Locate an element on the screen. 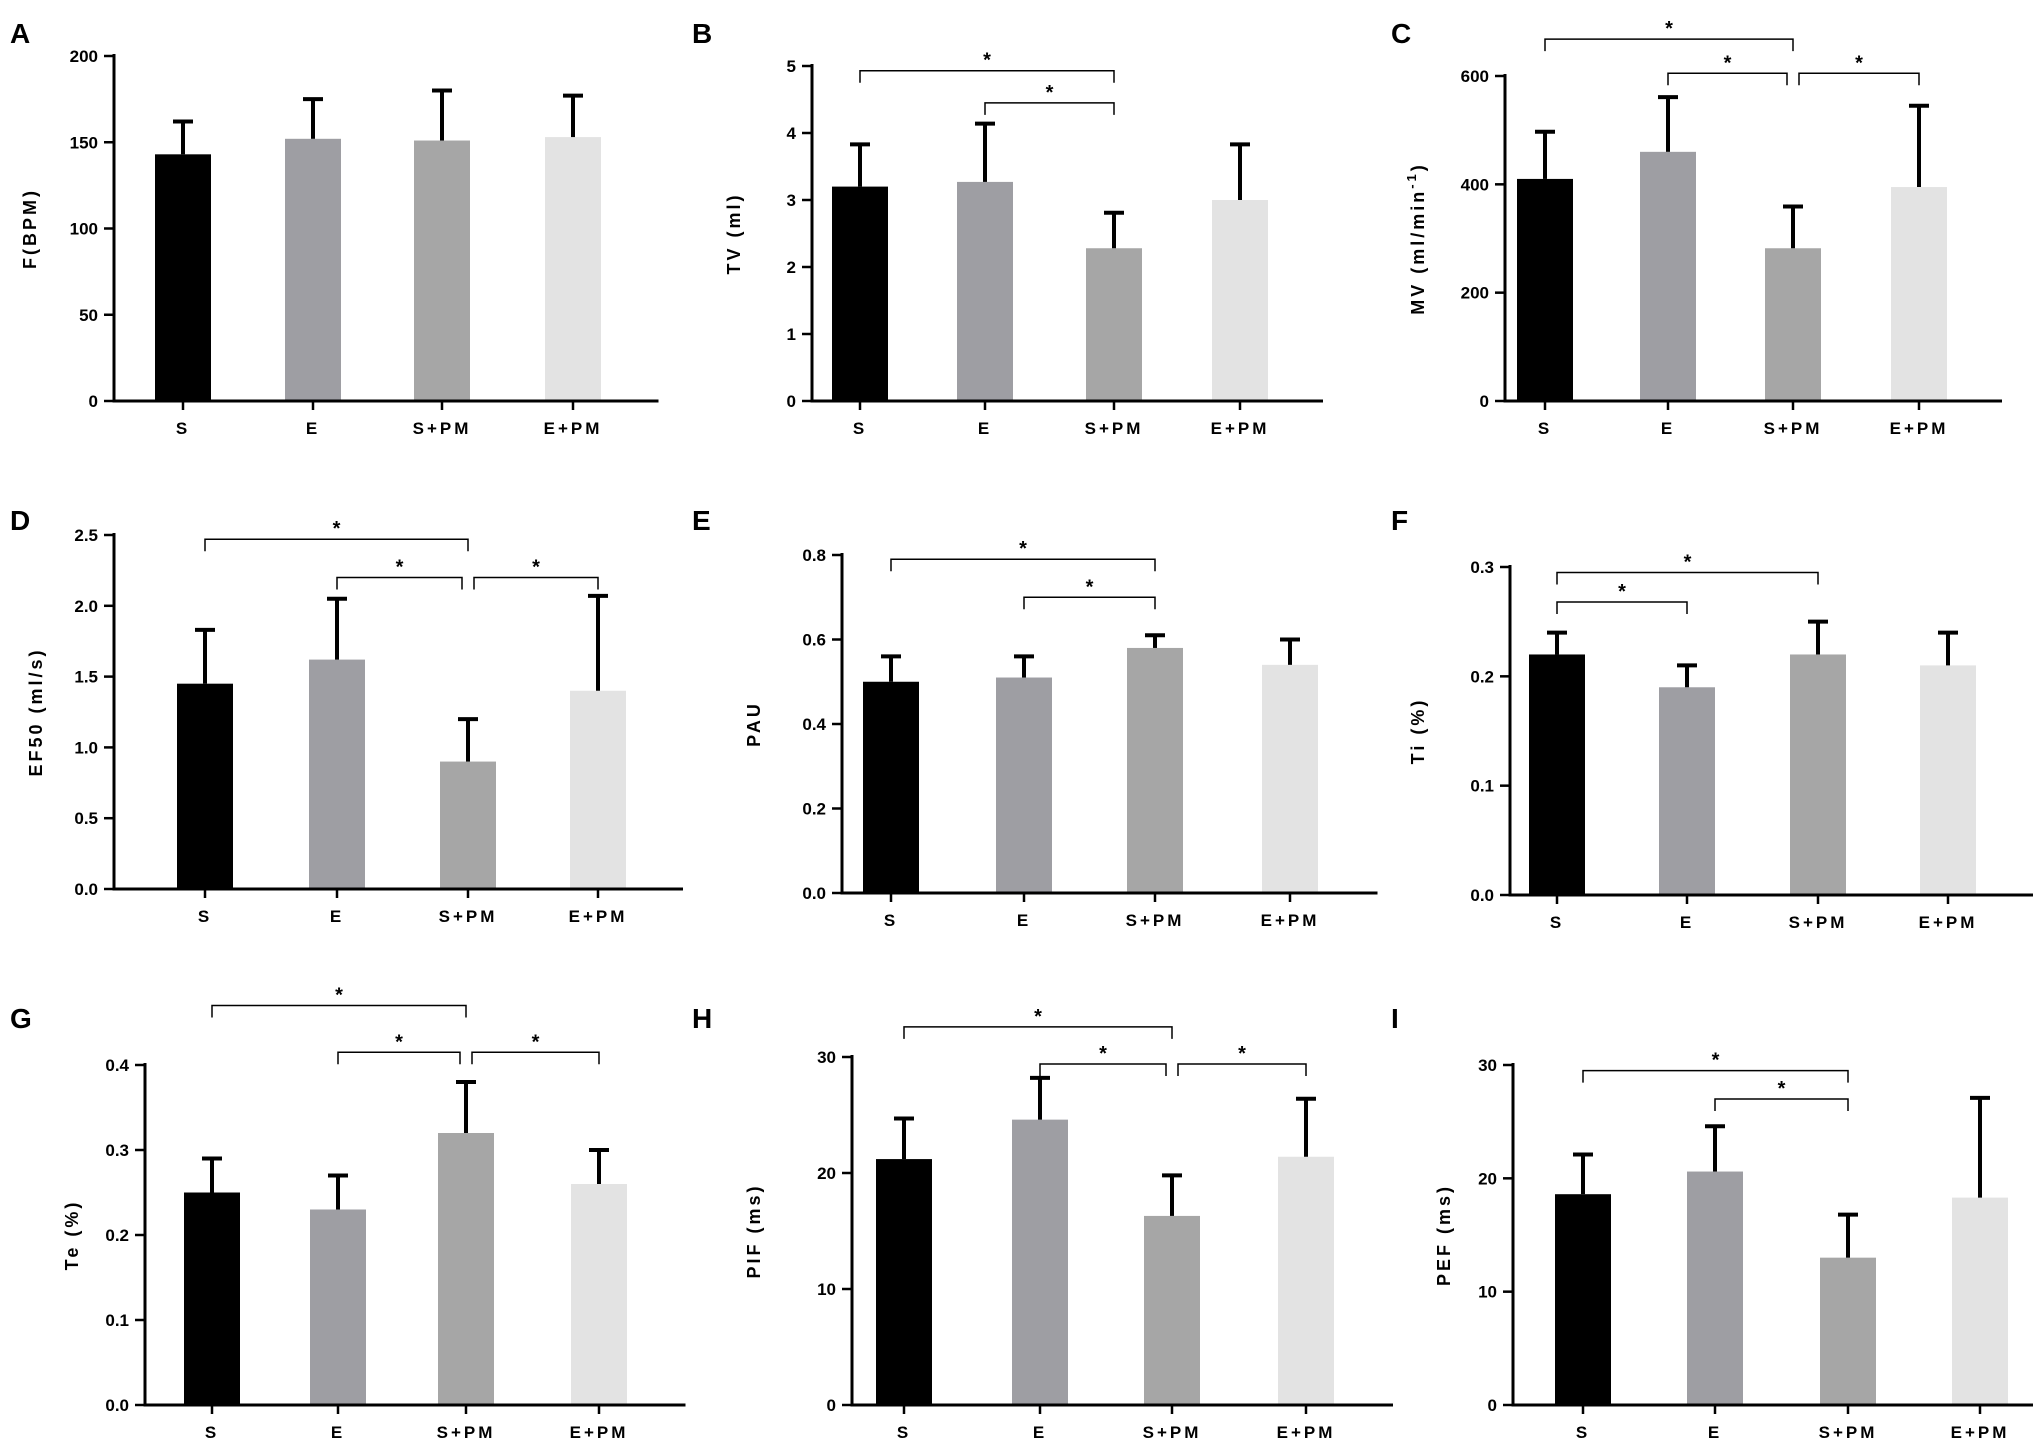 This screenshot has width=2033, height=1446. chart-panel-B: B 0 1 2 3 4 5 S E S+PM E+PM TV (ml) * * is located at coordinates (1007, 228).